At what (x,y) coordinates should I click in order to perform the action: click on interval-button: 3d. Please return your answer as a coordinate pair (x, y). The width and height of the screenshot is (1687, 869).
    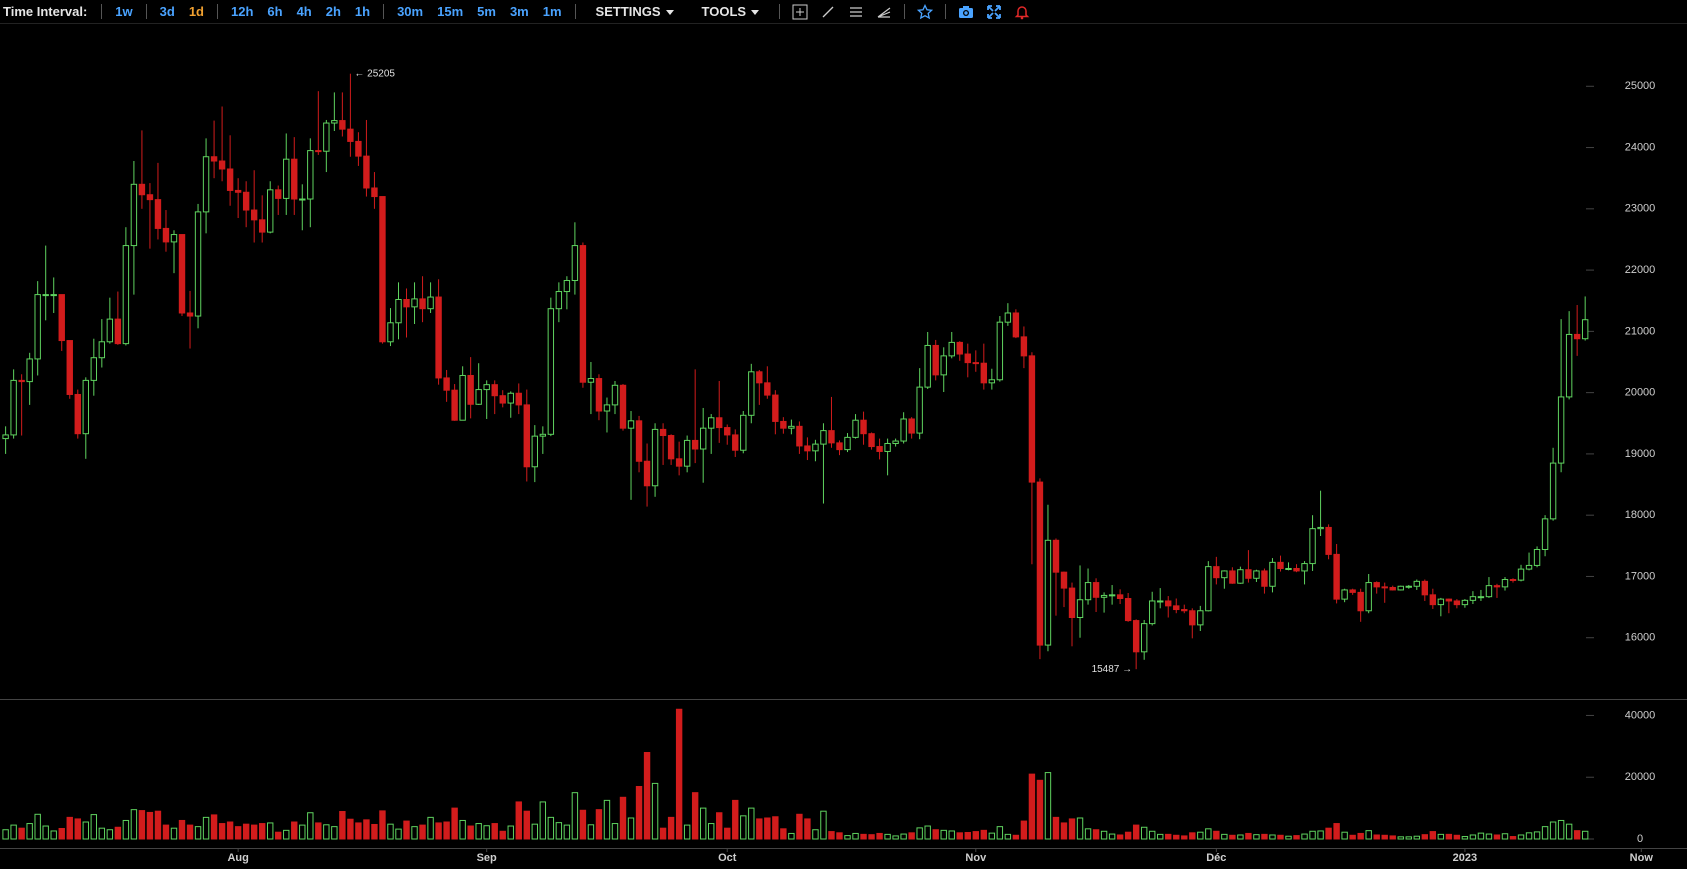
    Looking at the image, I should click on (167, 11).